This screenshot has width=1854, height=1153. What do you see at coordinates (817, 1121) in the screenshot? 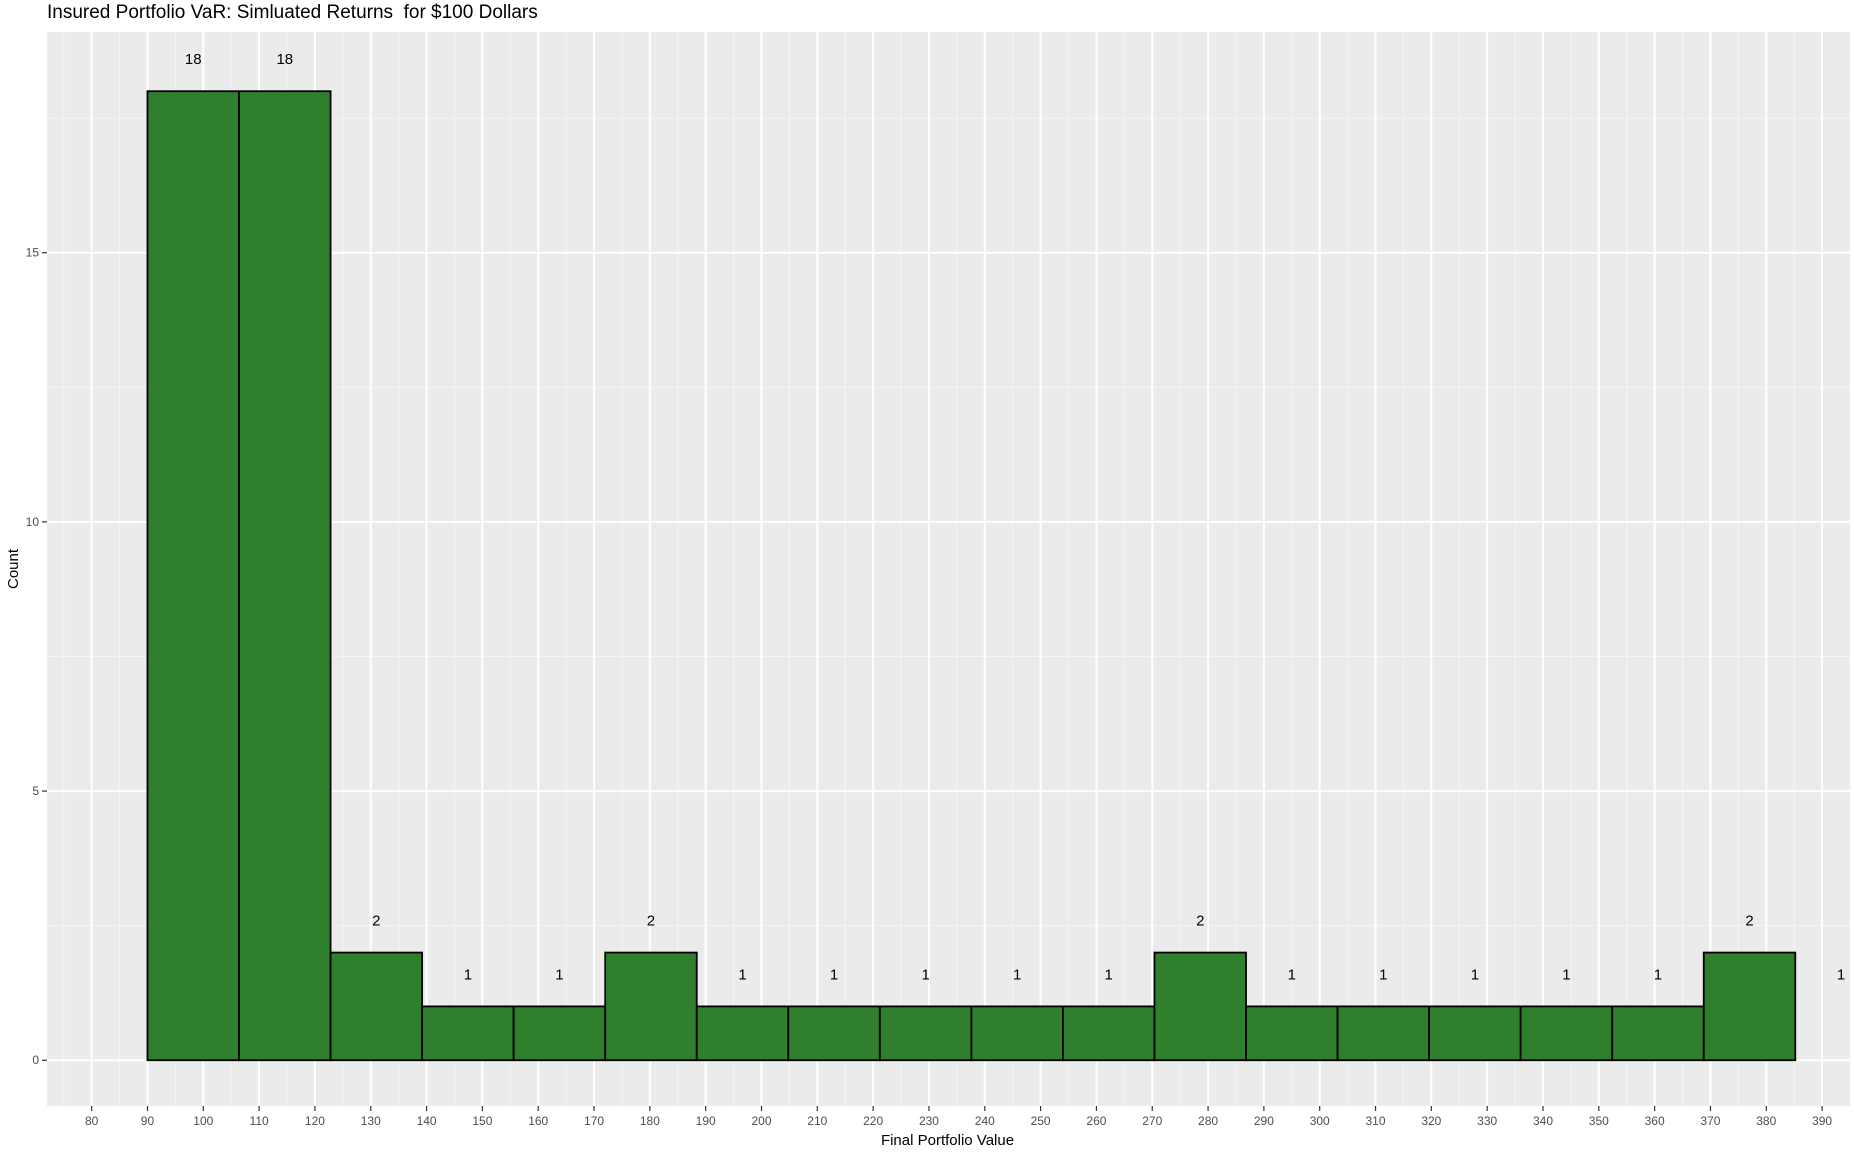
I see `x-tick-label: 210` at bounding box center [817, 1121].